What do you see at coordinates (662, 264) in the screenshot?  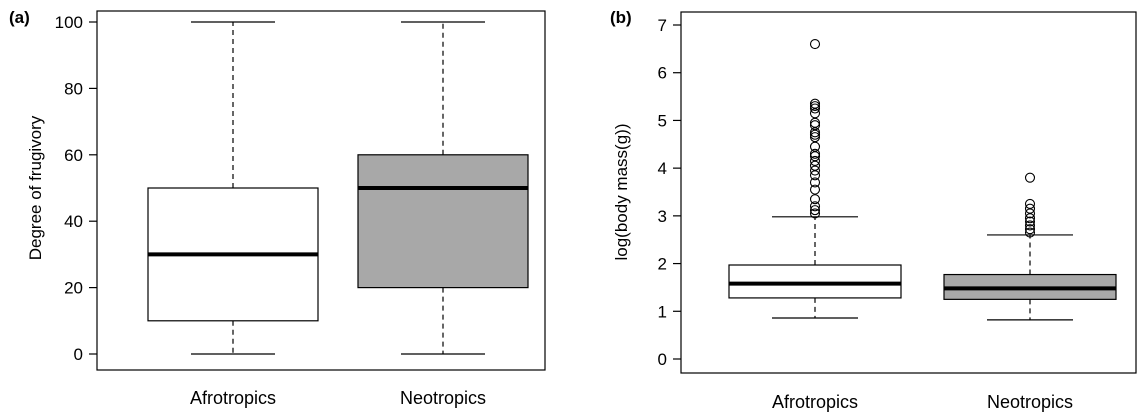 I see `panel-b-y-tick-label: 2` at bounding box center [662, 264].